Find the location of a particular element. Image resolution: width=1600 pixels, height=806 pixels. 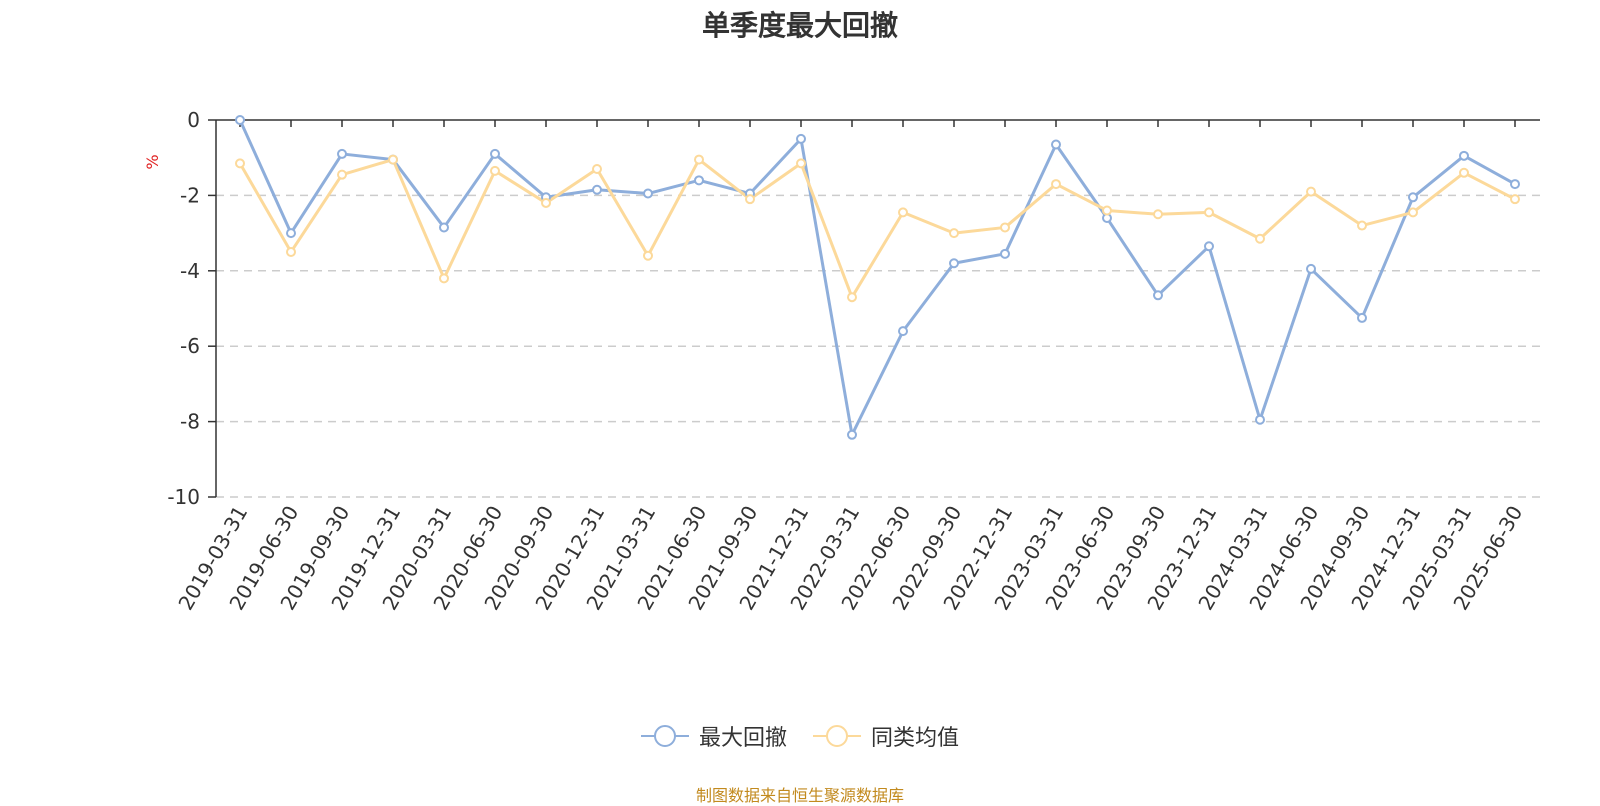

y-tick-label: 0 is located at coordinates (193, 120).